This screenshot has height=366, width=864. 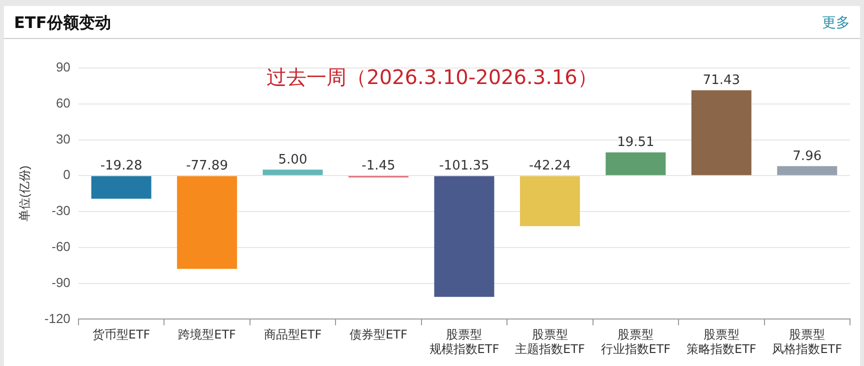 What do you see at coordinates (379, 335) in the screenshot?
I see `x-tick-label: 债券型ETF` at bounding box center [379, 335].